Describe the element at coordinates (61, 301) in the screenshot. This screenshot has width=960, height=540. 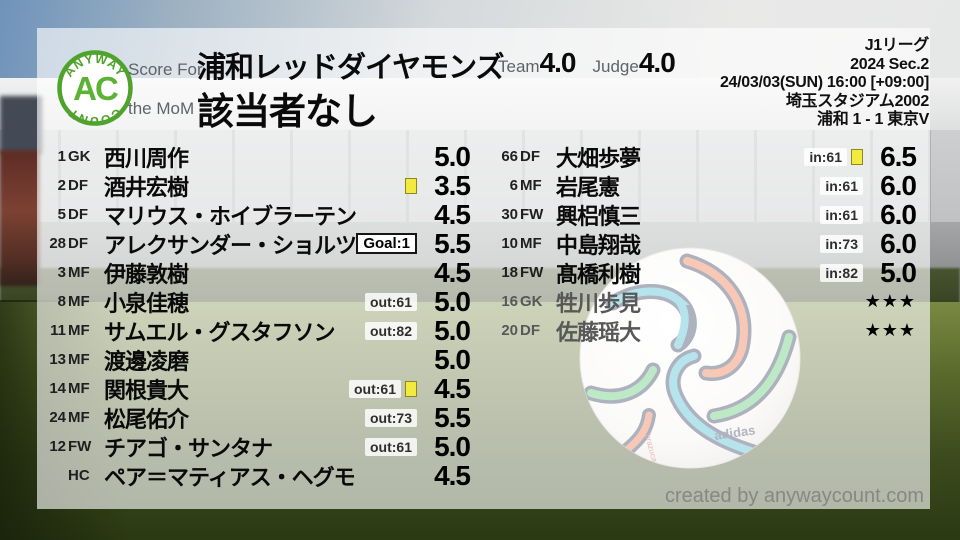
I see `player-number: 8` at that location.